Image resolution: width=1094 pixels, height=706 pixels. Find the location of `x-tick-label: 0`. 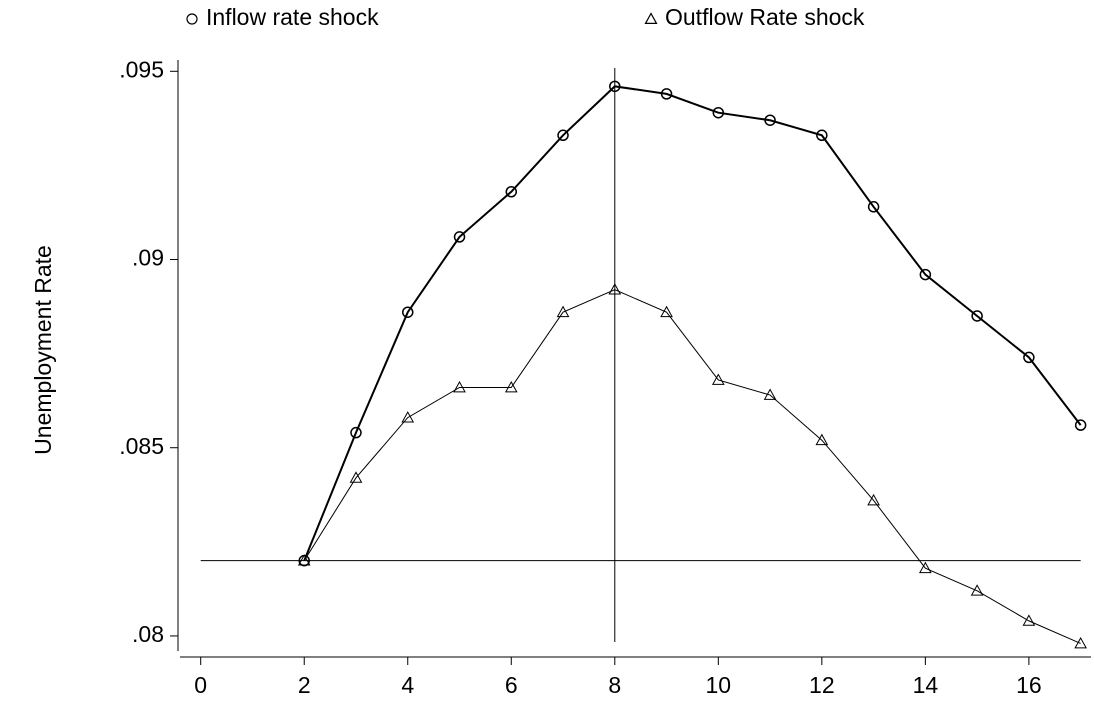

x-tick-label: 0 is located at coordinates (200, 685).